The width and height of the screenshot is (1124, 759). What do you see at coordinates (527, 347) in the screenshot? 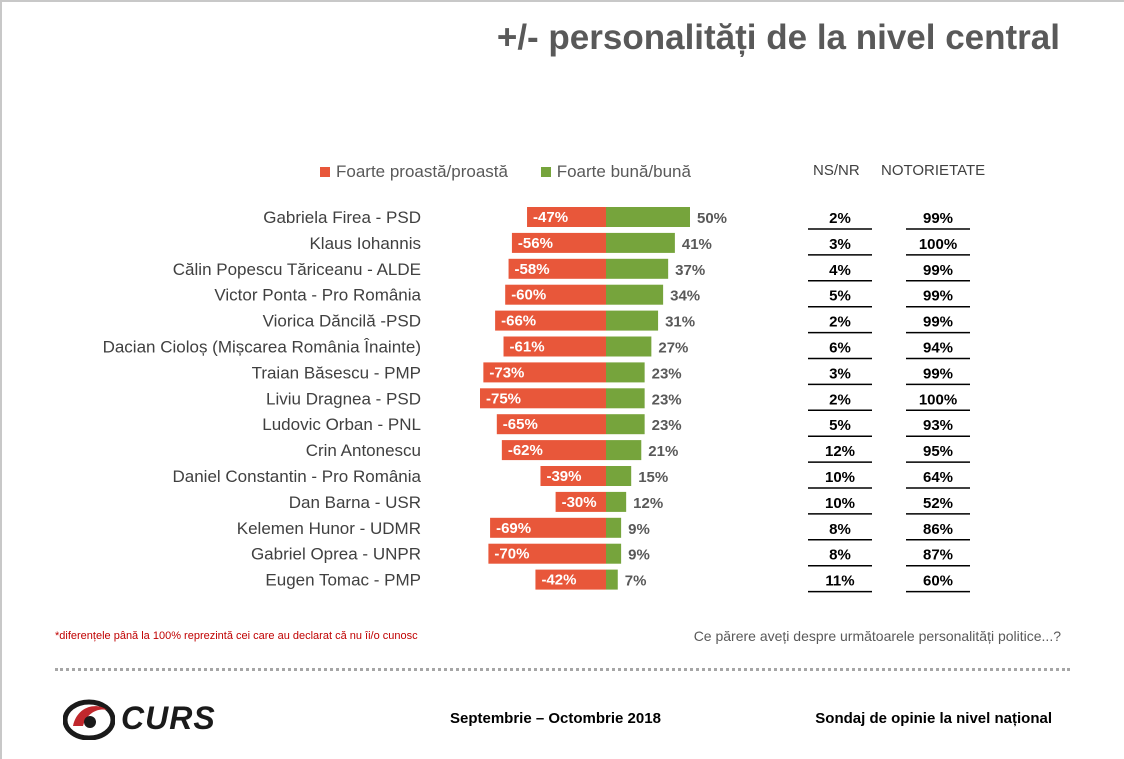
I see `bar-negative-label: -61%` at bounding box center [527, 347].